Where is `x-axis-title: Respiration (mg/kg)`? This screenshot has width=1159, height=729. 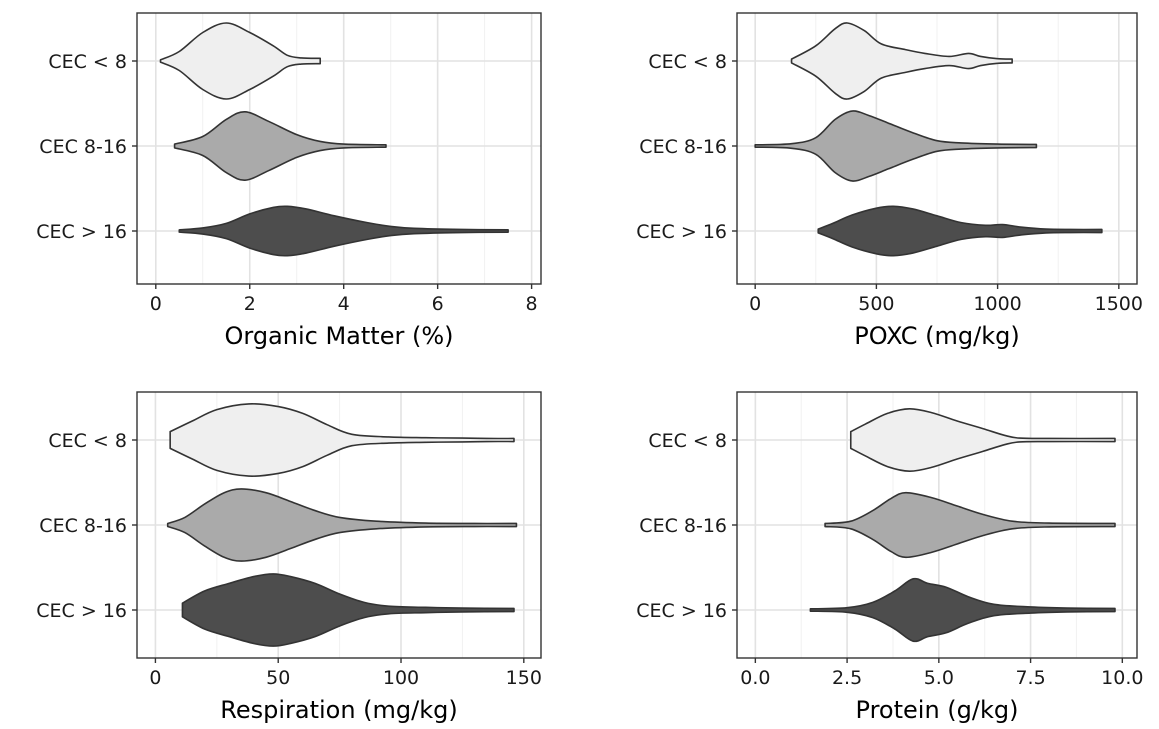
x-axis-title: Respiration (mg/kg) is located at coordinates (339, 710).